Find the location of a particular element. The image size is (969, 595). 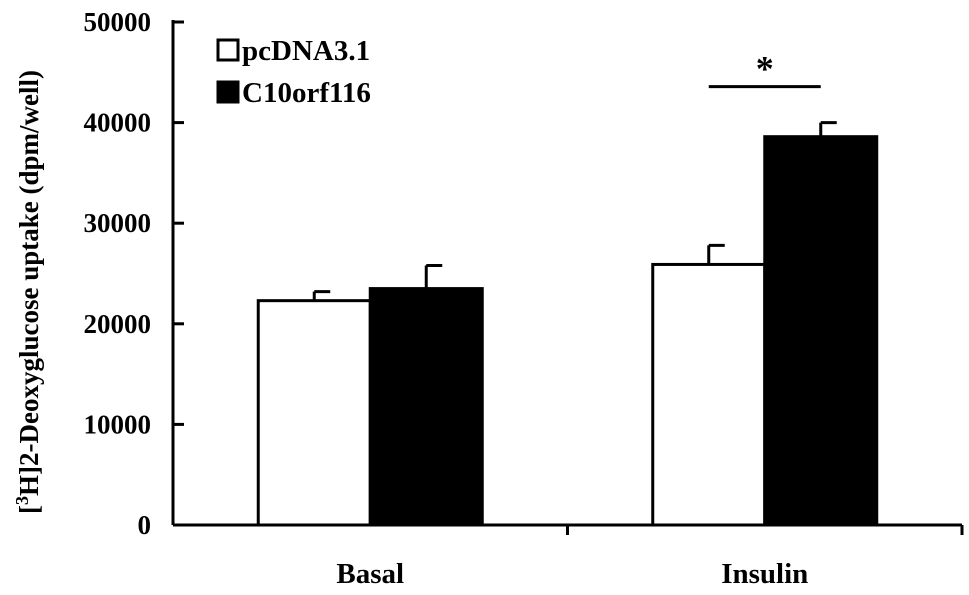

x-category-label: Basal is located at coordinates (370, 574).